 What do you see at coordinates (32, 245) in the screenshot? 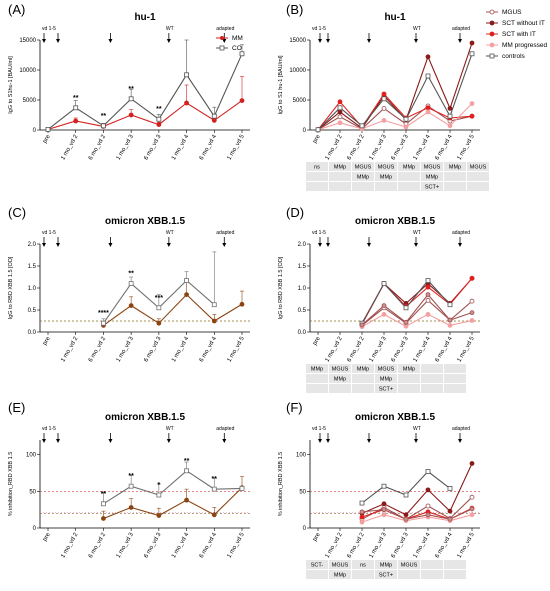
I see `y-tick-label: 2.0` at bounding box center [32, 245].